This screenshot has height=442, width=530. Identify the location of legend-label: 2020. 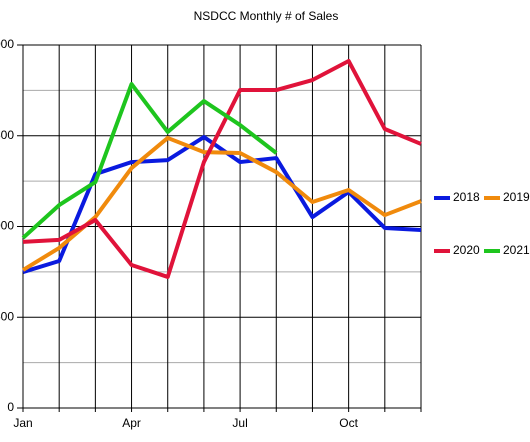
(466, 250).